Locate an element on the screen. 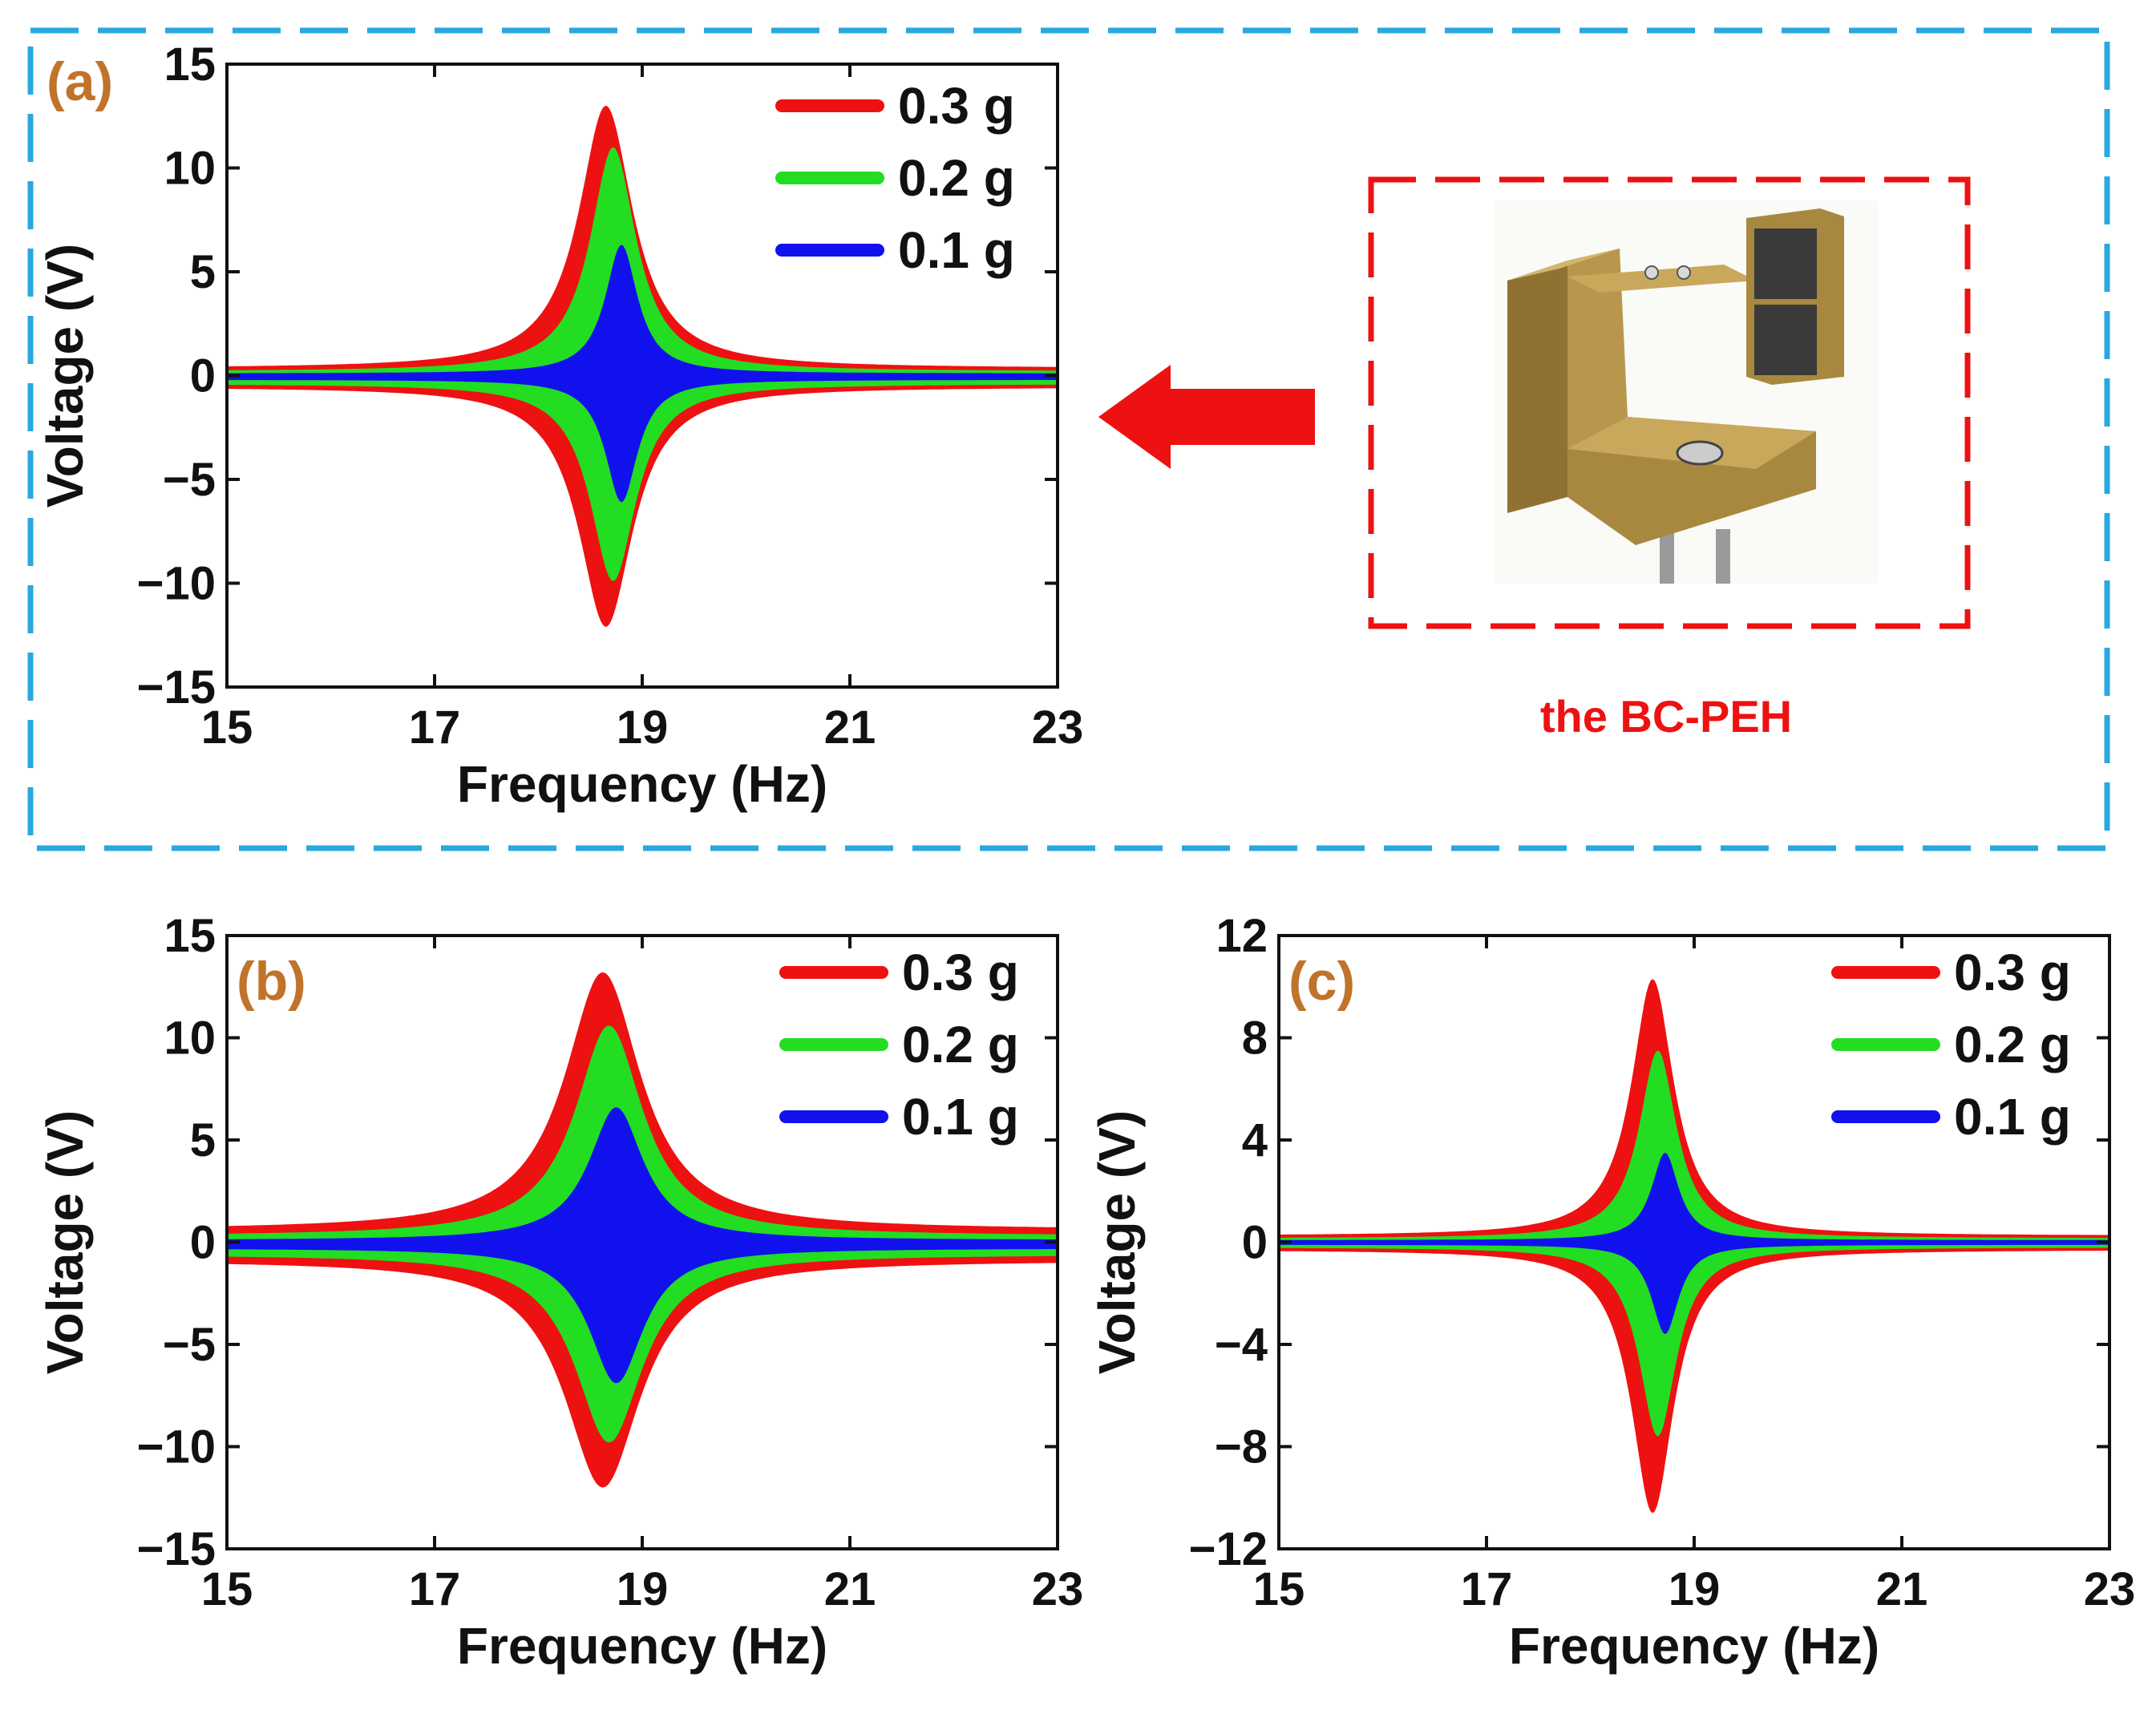 This screenshot has width=2156, height=1722. device-photo is located at coordinates (1686, 392).